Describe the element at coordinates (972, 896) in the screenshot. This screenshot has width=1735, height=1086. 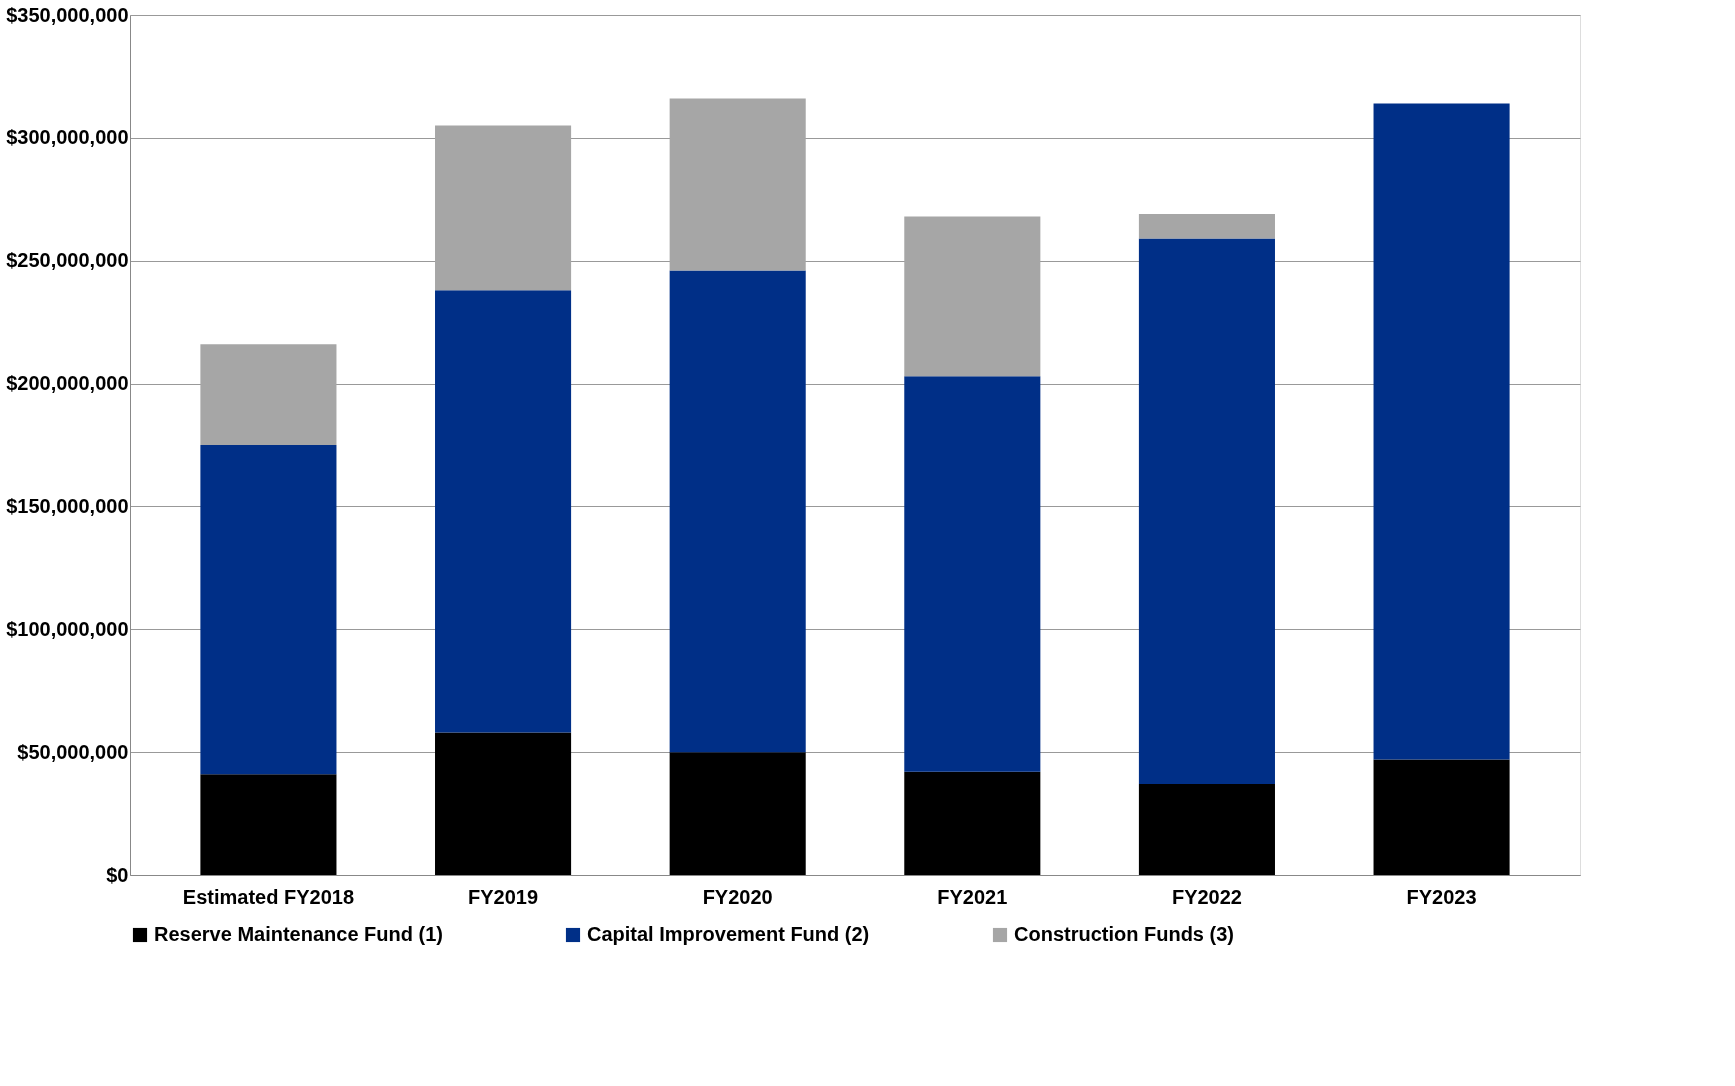
I see `x-tick-label: FY2021` at that location.